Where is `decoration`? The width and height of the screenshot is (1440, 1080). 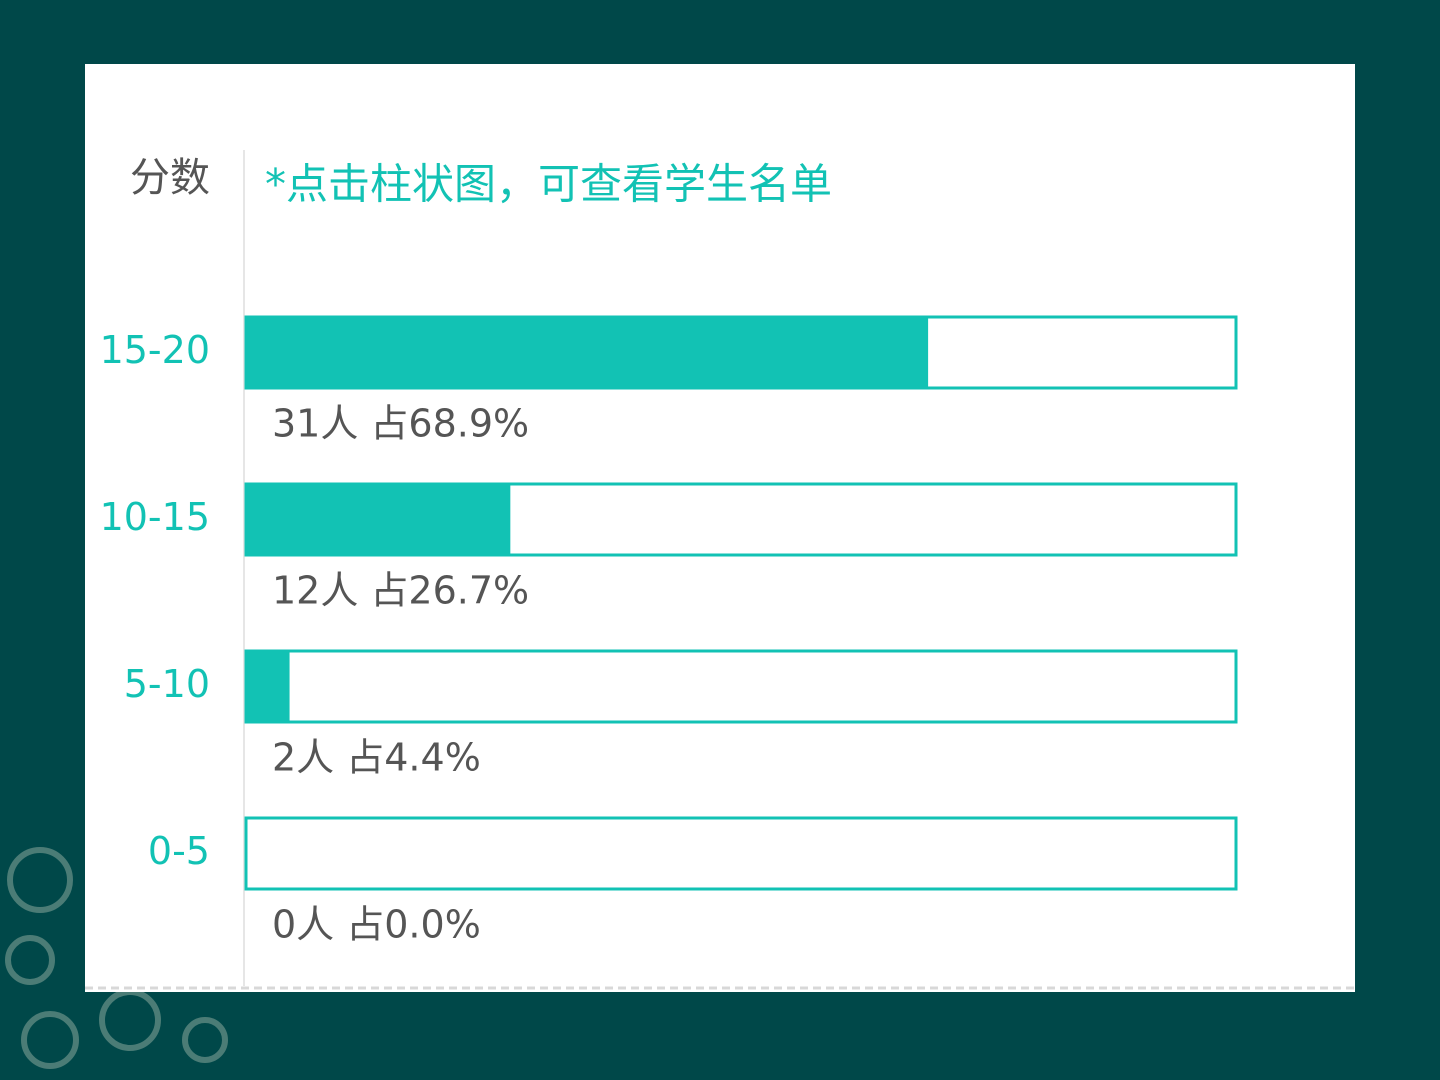 decoration is located at coordinates (116, 958).